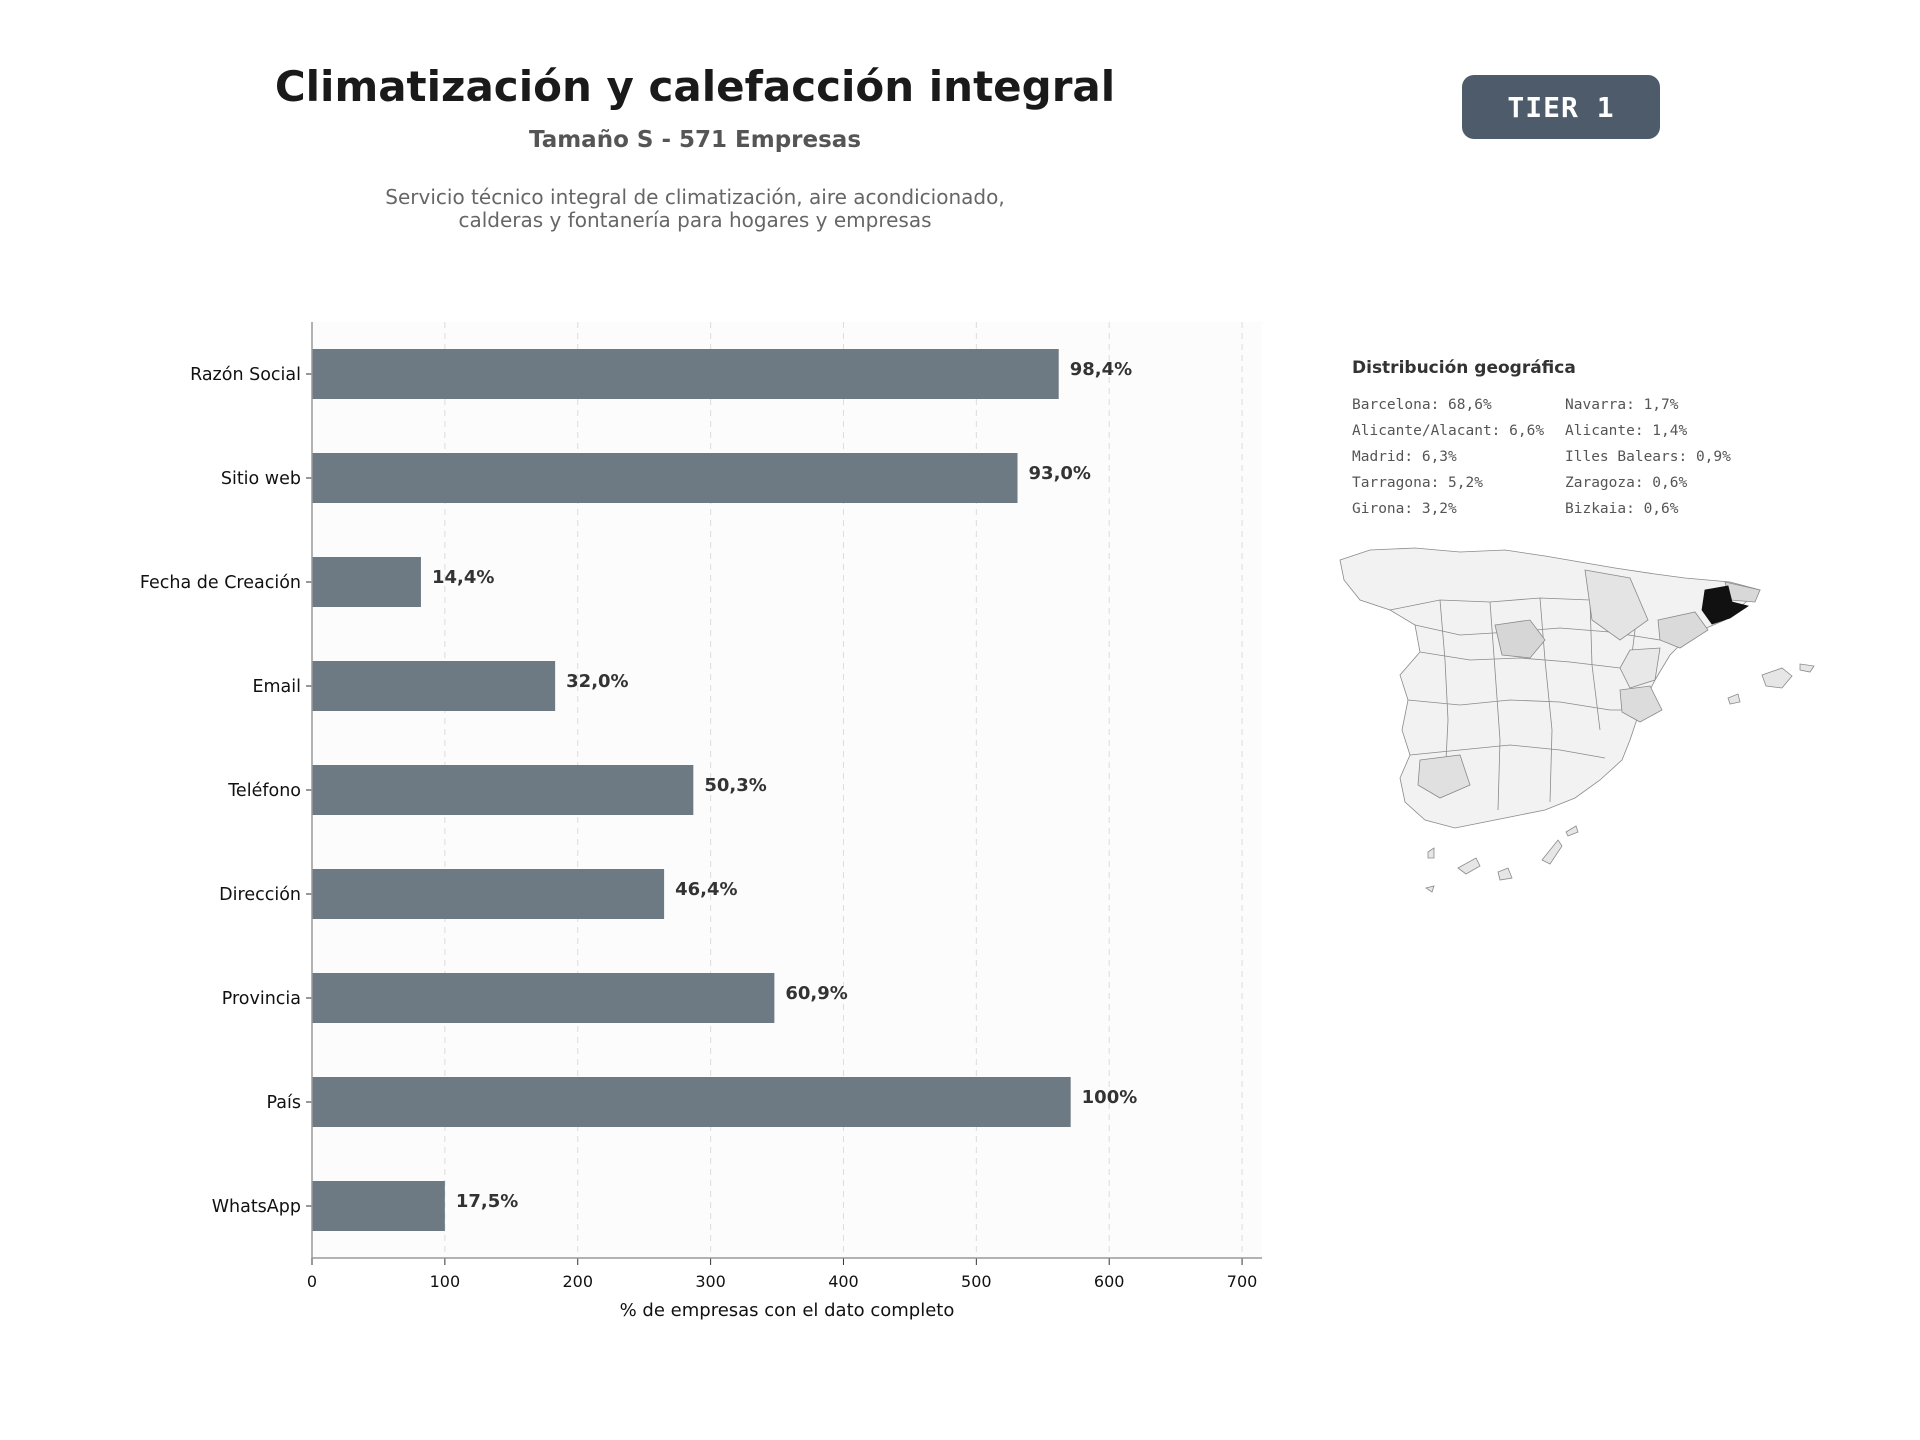 The image size is (1920, 1440). What do you see at coordinates (260, 895) in the screenshot?
I see `y-category-label: Dirección` at bounding box center [260, 895].